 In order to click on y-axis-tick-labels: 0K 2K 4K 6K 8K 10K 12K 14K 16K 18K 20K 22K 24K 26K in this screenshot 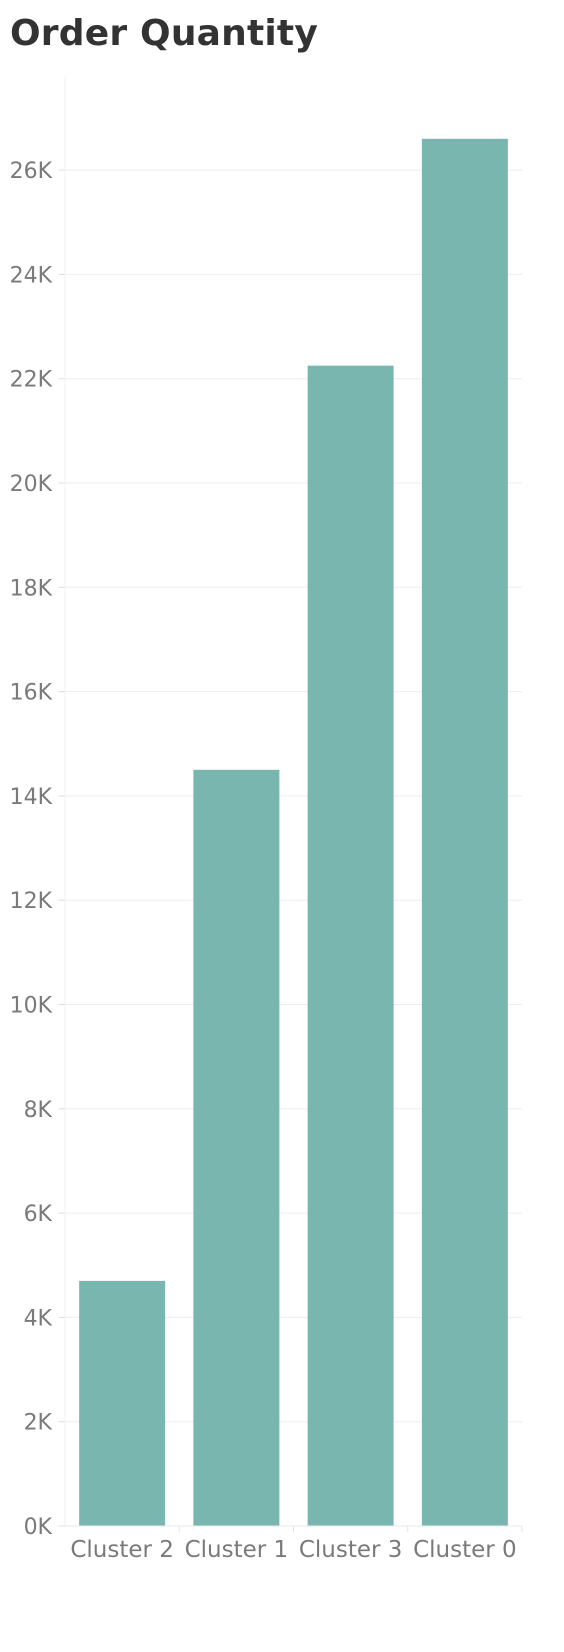, I will do `click(31, 849)`.